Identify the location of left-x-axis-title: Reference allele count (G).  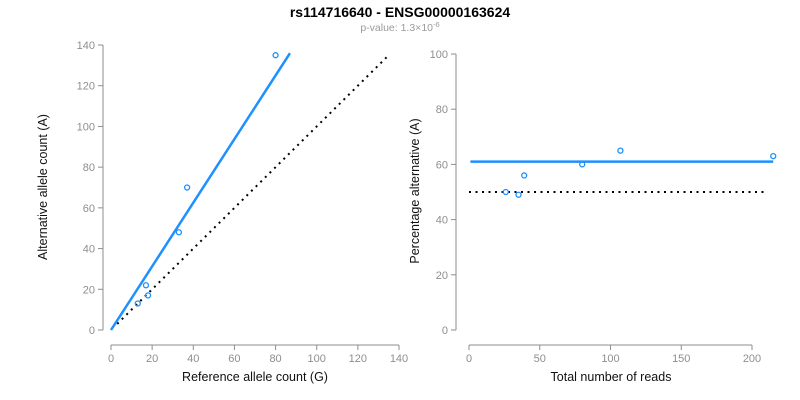
(255, 377).